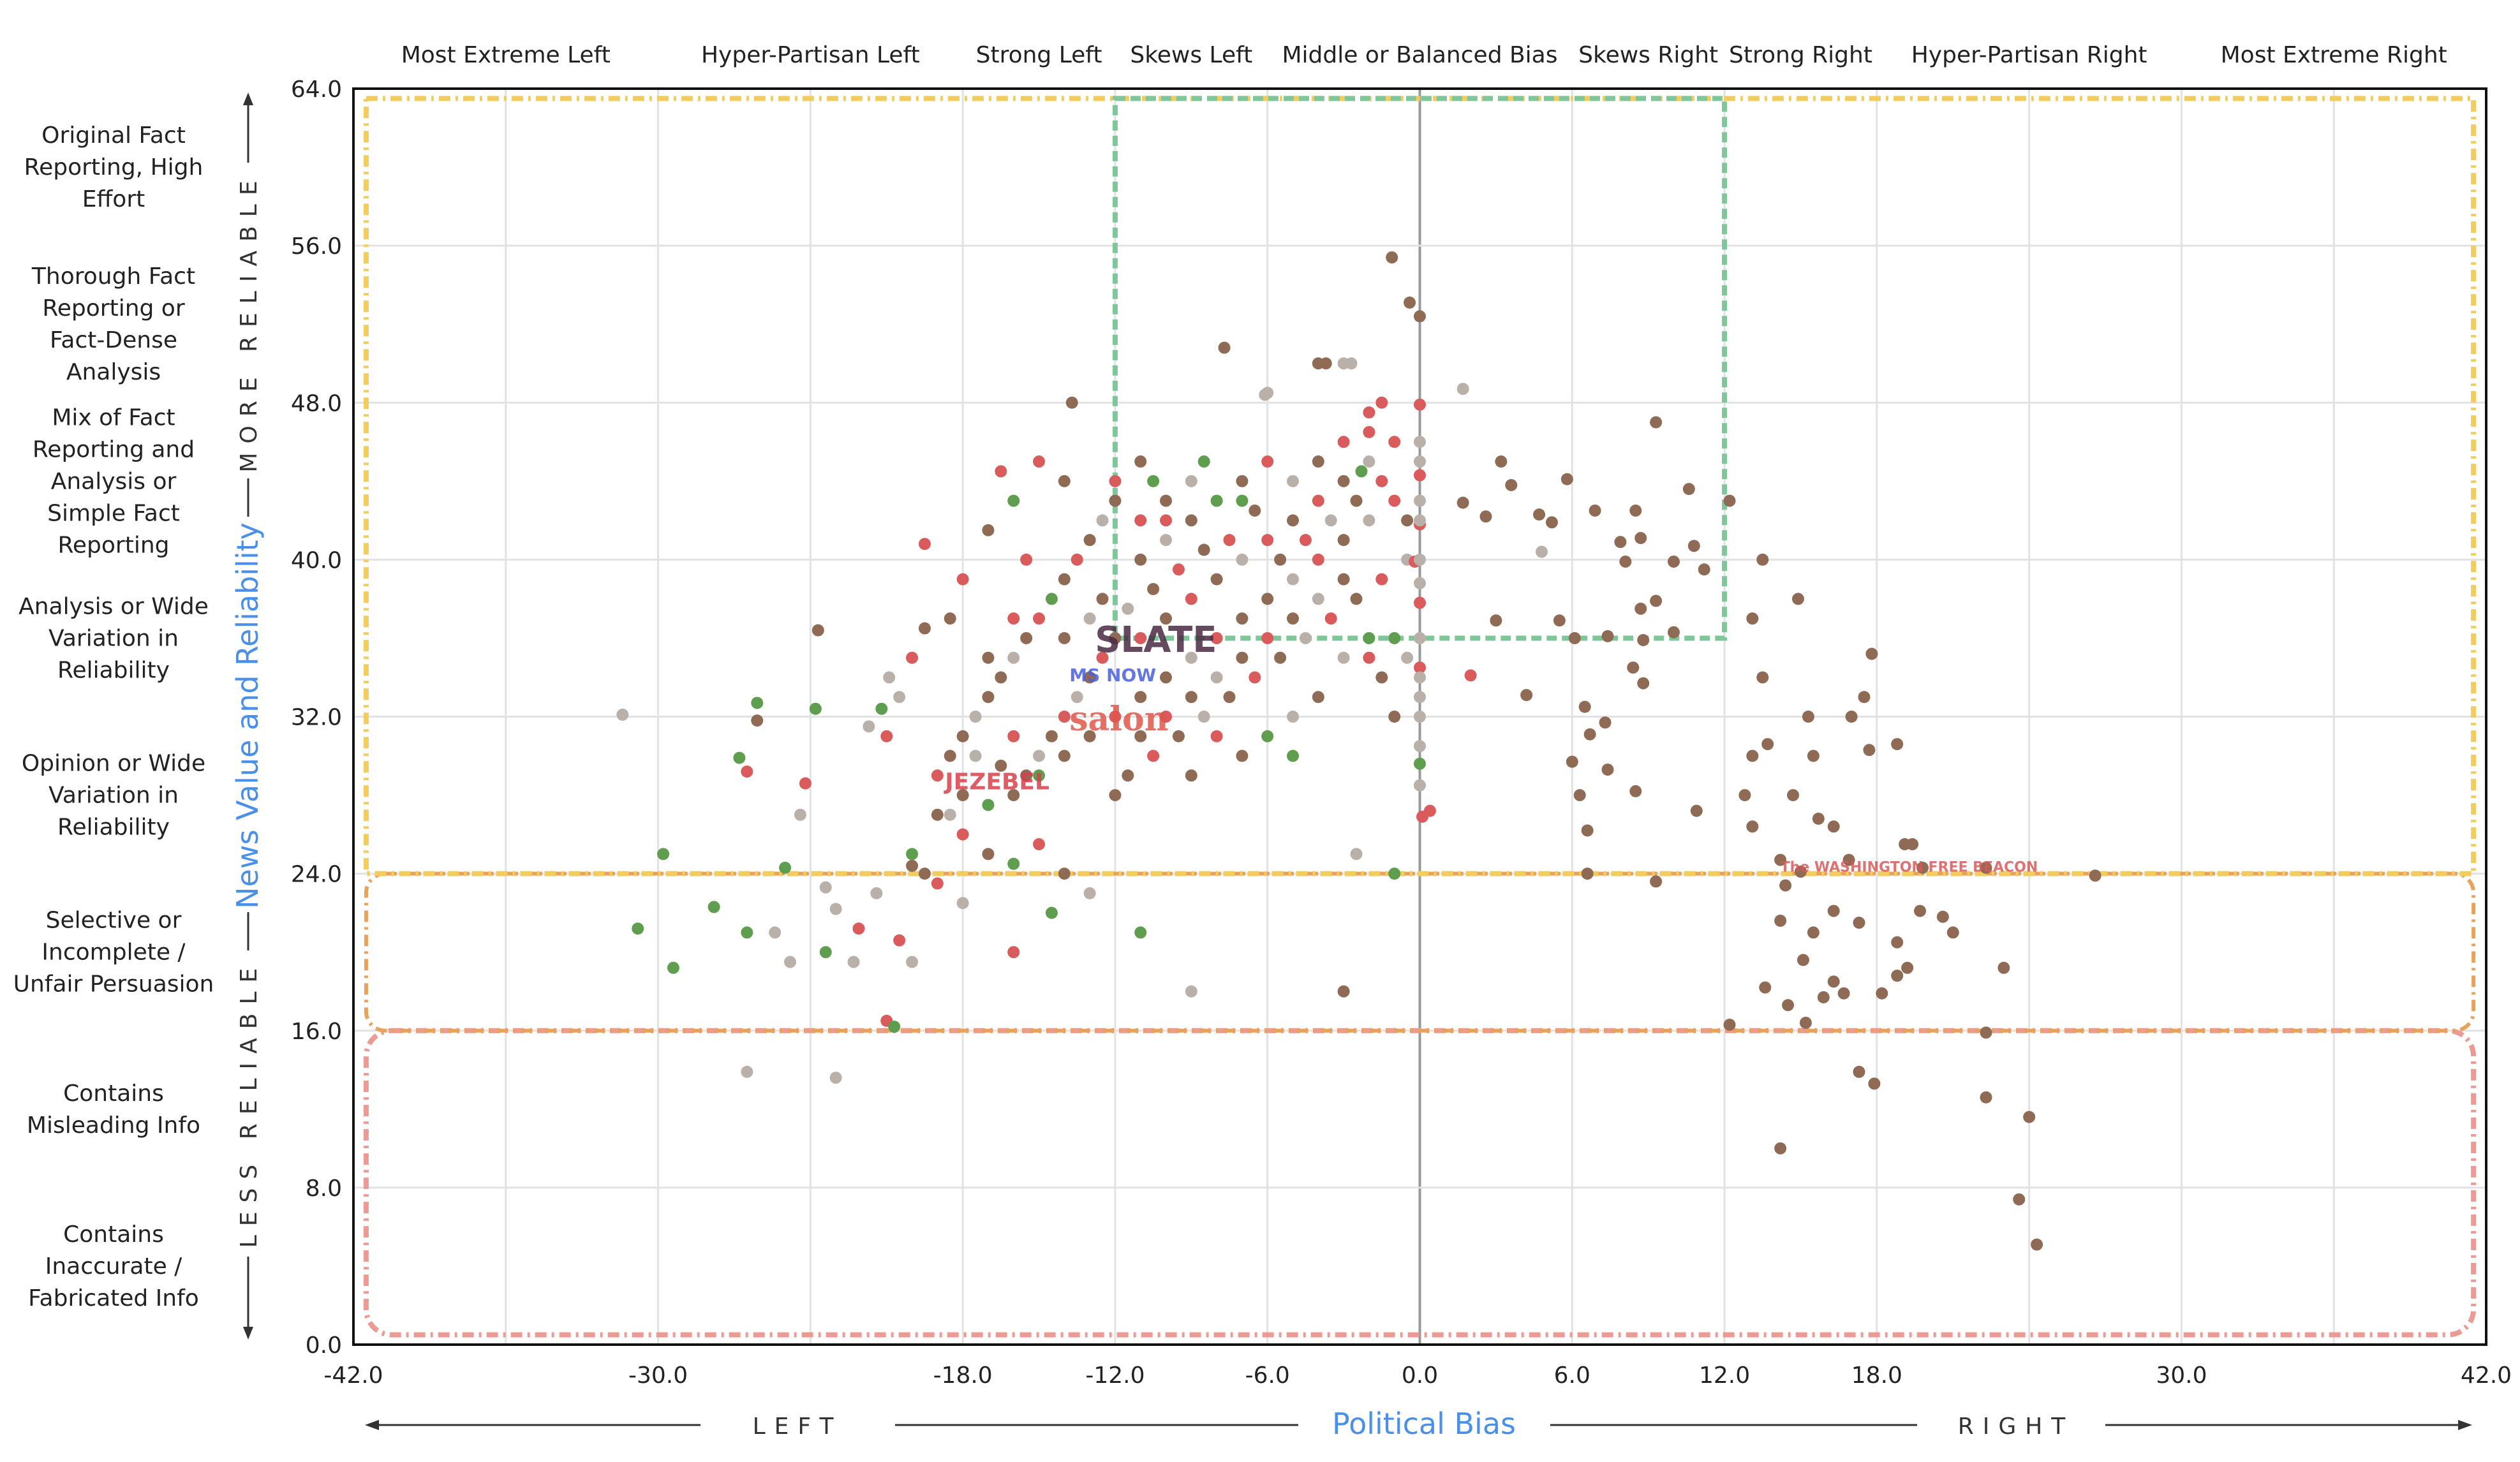 Image resolution: width=2520 pixels, height=1462 pixels. I want to click on y-tick-label: 0.0, so click(324, 1346).